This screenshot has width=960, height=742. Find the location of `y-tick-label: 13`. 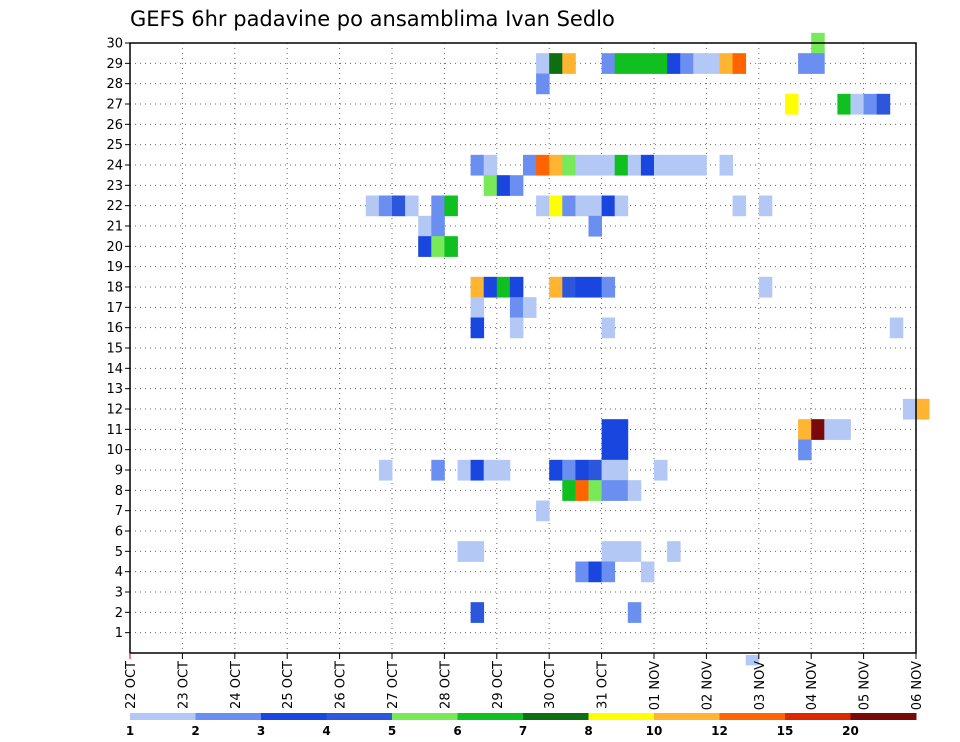

y-tick-label: 13 is located at coordinates (114, 389).